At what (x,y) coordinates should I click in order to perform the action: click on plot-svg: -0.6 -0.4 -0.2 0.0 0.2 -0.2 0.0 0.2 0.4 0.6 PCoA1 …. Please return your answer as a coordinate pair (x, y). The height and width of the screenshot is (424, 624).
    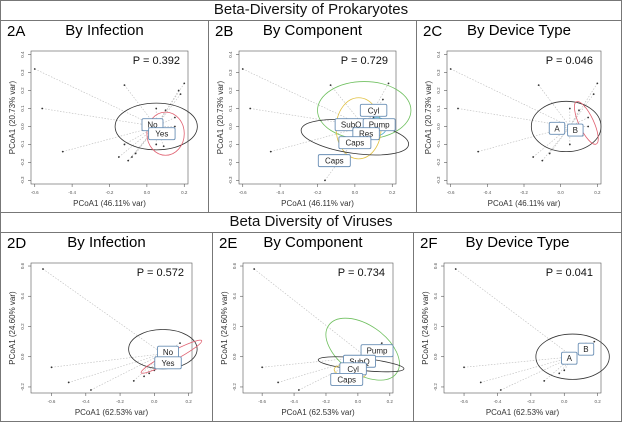
    Looking at the image, I should click on (105, 339).